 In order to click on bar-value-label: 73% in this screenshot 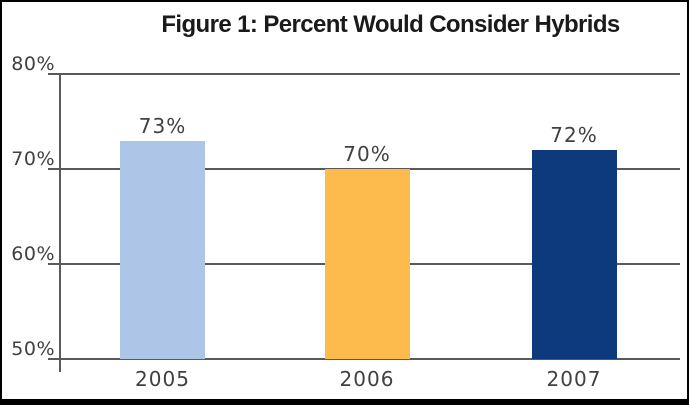, I will do `click(162, 125)`.